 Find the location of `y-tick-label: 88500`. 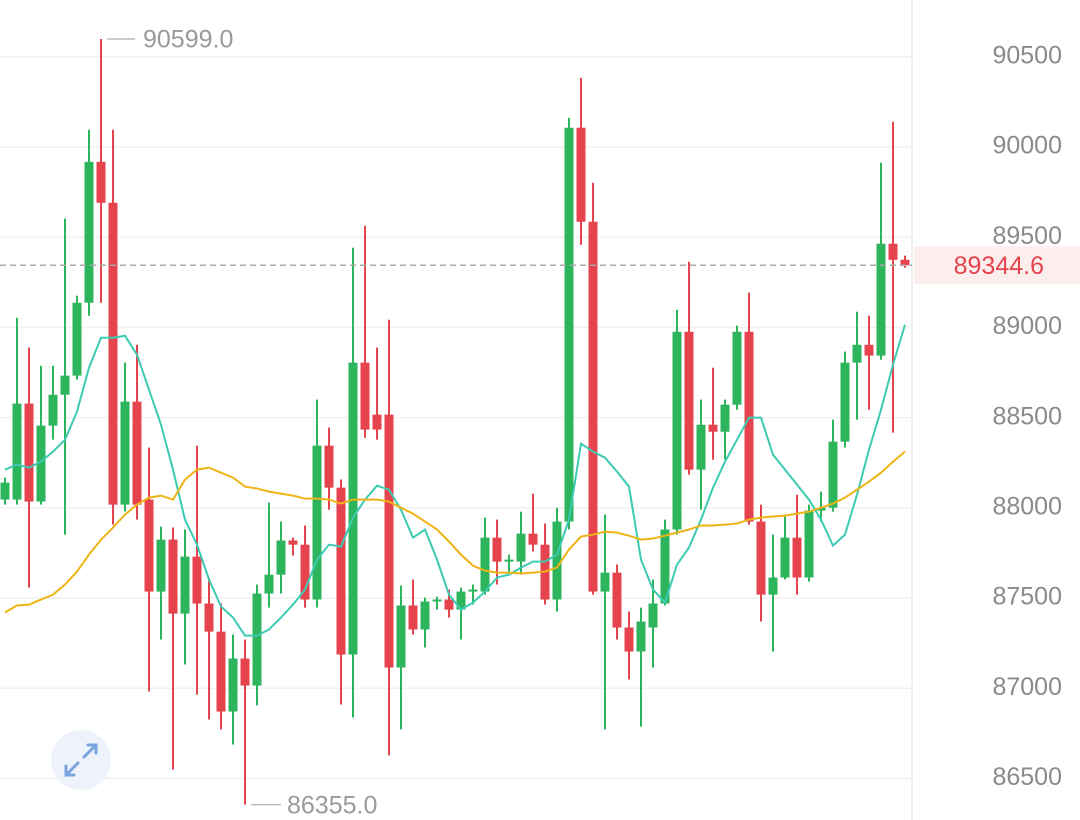

y-tick-label: 88500 is located at coordinates (1027, 416).